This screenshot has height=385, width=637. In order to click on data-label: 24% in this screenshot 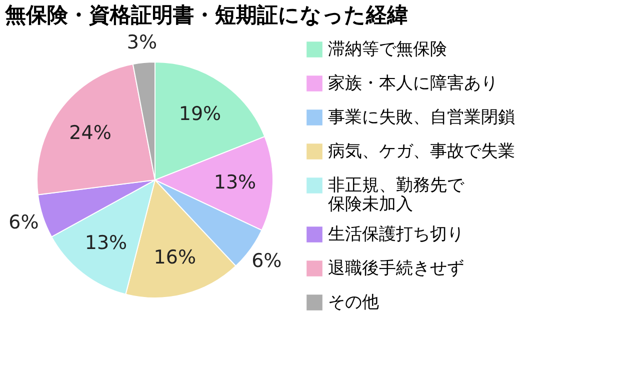, I will do `click(90, 133)`.